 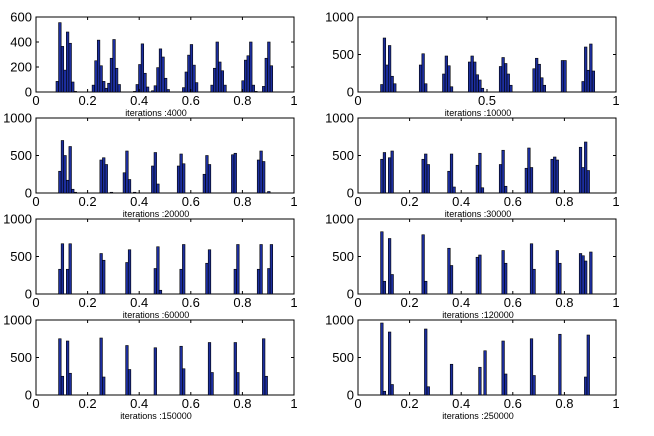 I want to click on subplot-3: 0 0.2 0.4 0.6 0.8 1 0 500 1000 iterations :20000, so click(x=150, y=165).